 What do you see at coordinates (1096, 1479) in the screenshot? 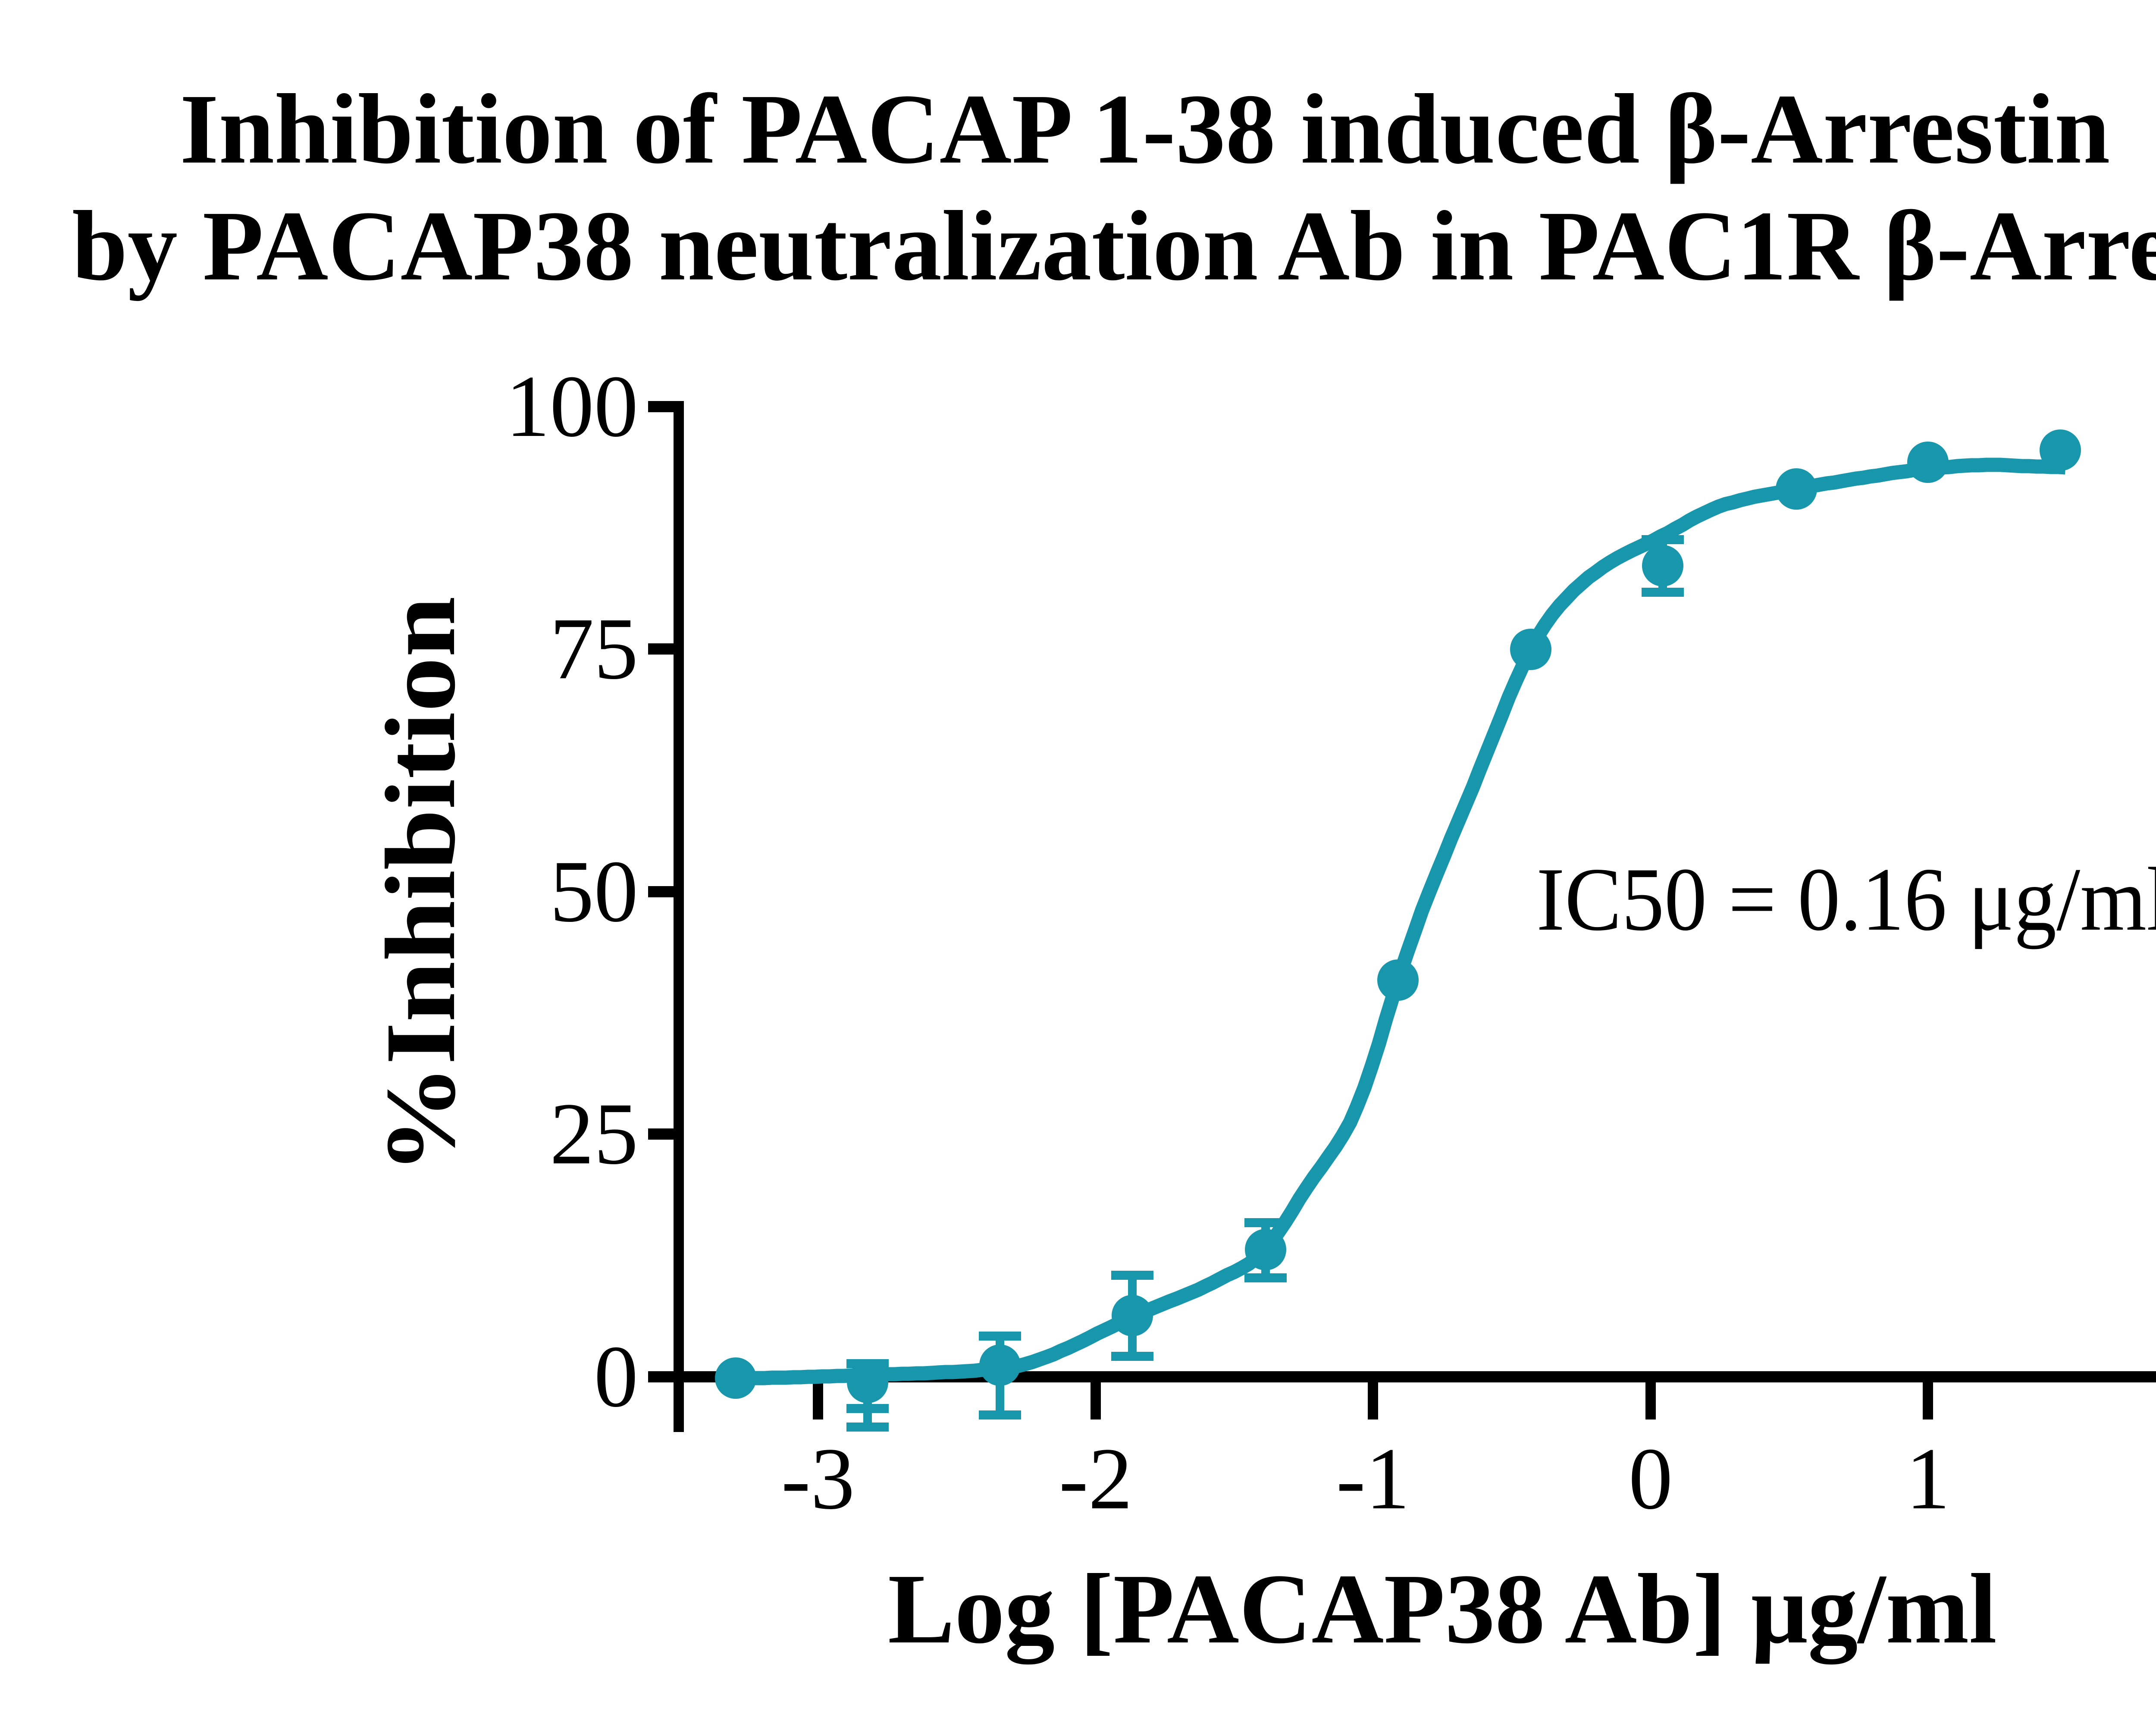
I see `svg-text: -2` at bounding box center [1096, 1479].